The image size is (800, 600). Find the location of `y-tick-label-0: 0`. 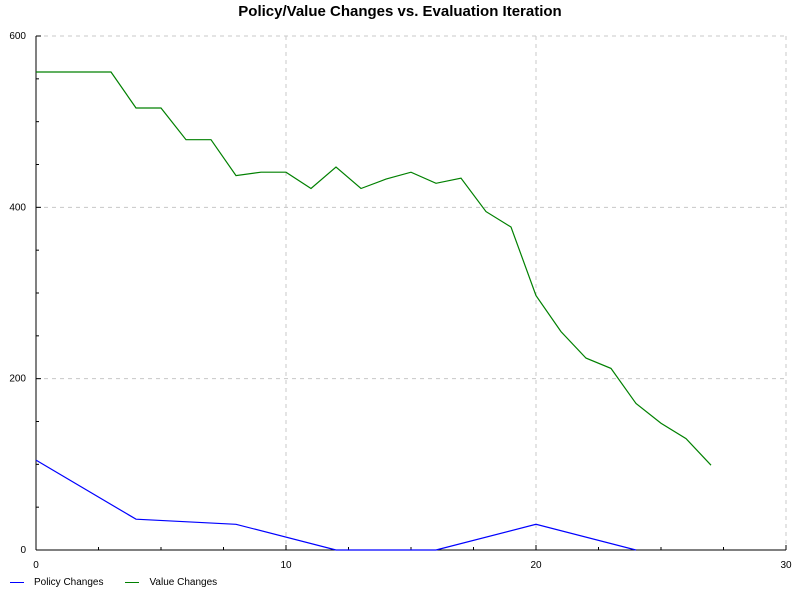

y-tick-label-0: 0 is located at coordinates (23, 550).